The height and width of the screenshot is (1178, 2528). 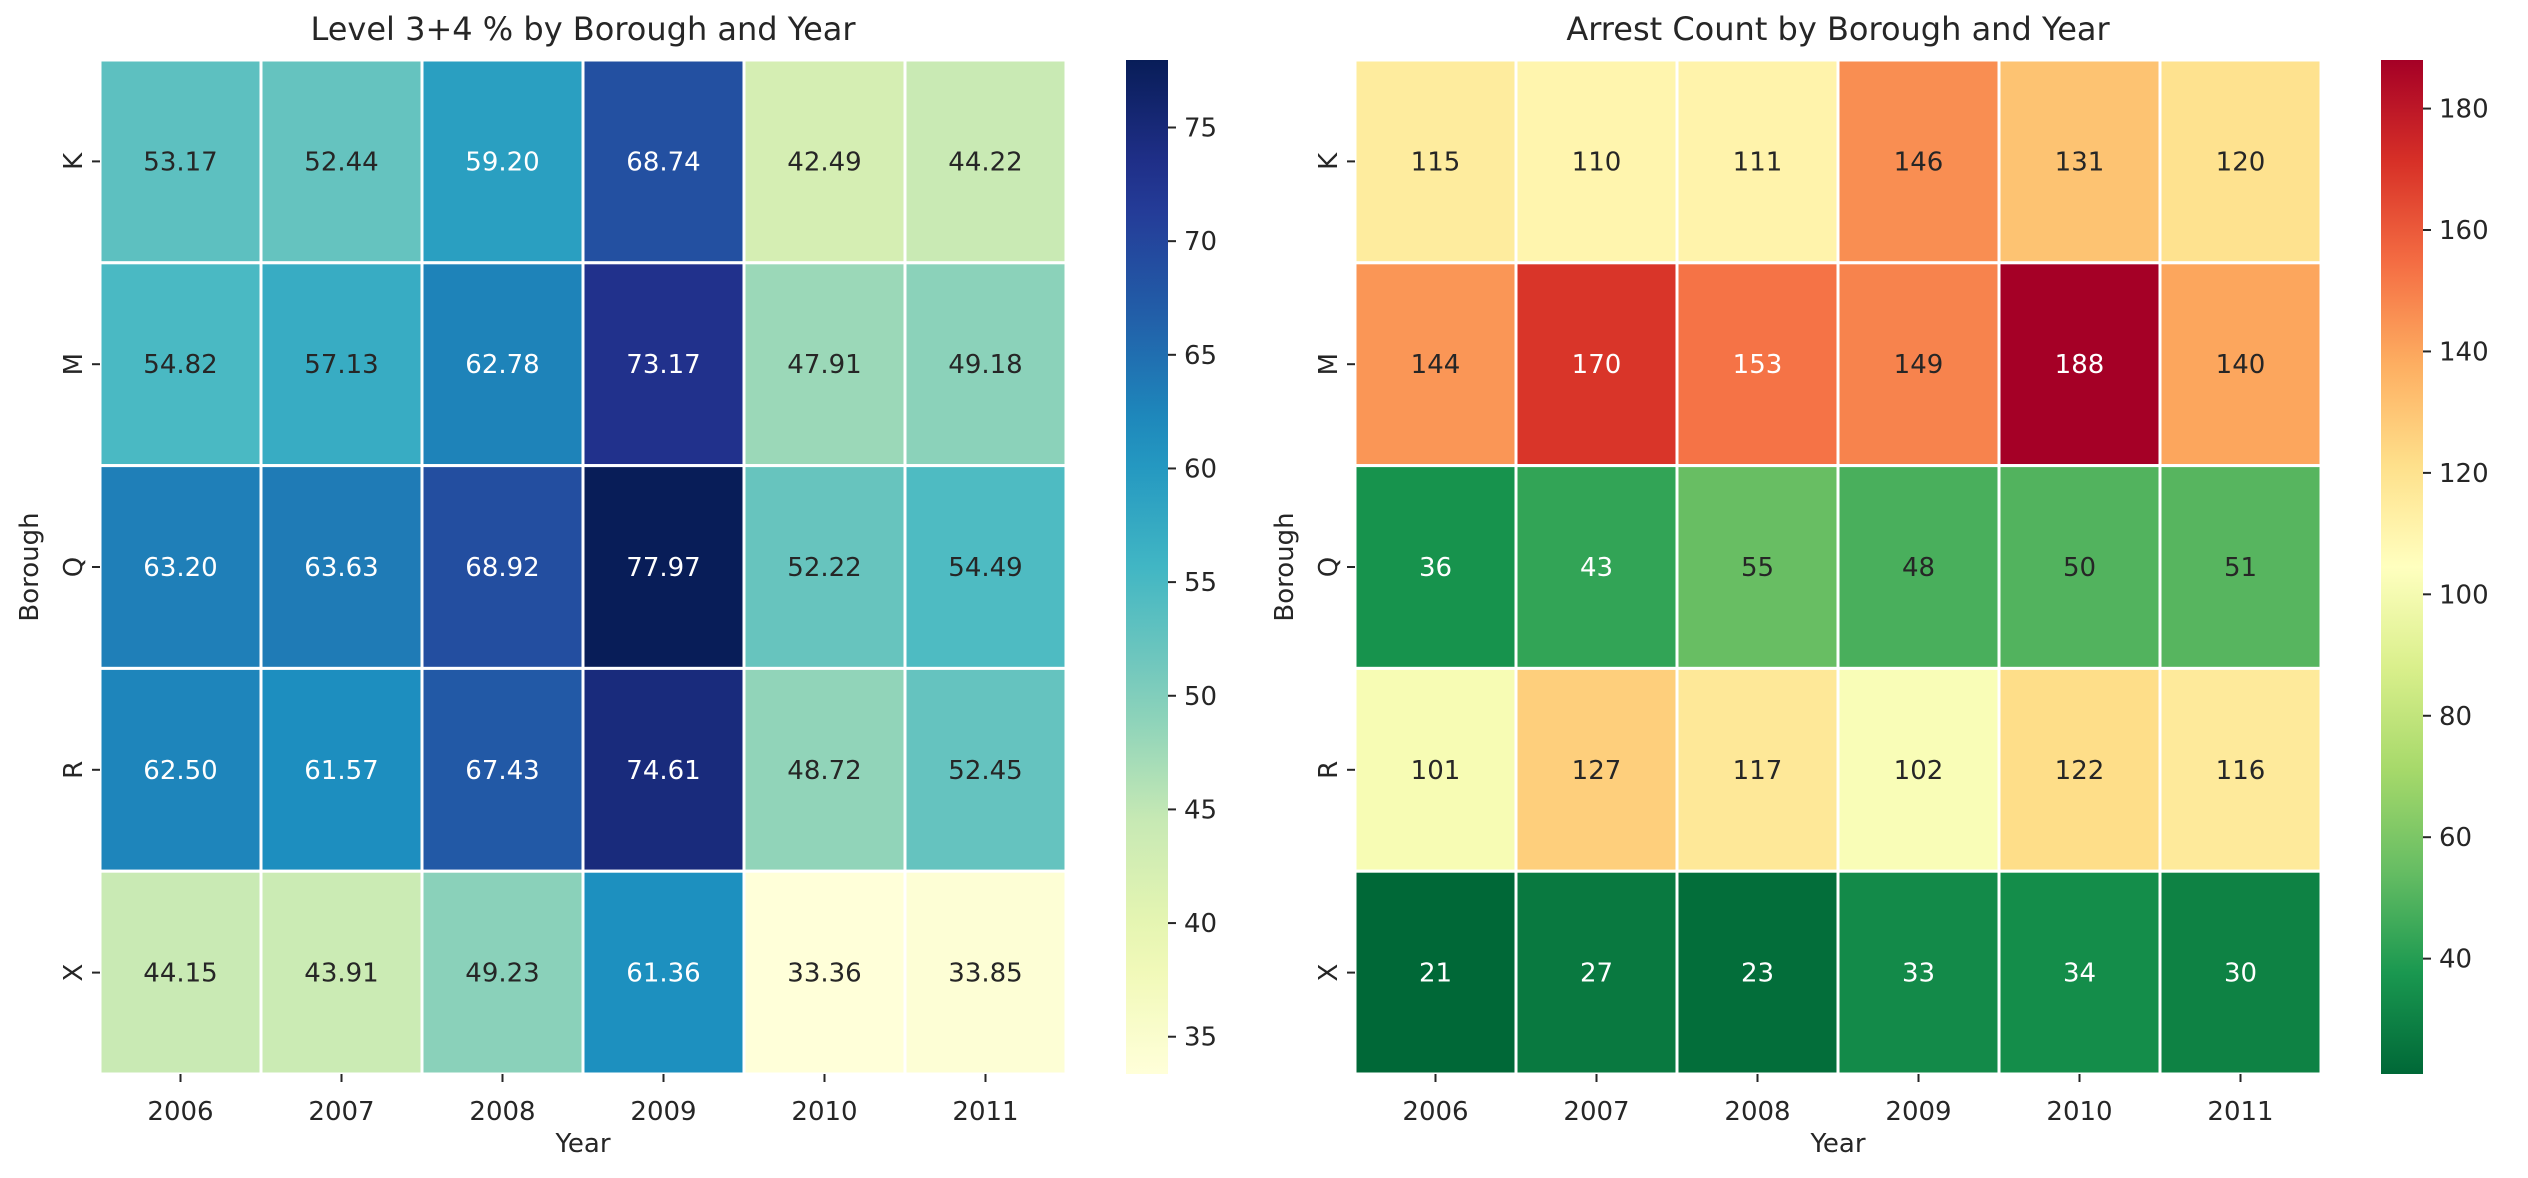 I want to click on colorbar-tick-label: 75, so click(x=1200, y=129).